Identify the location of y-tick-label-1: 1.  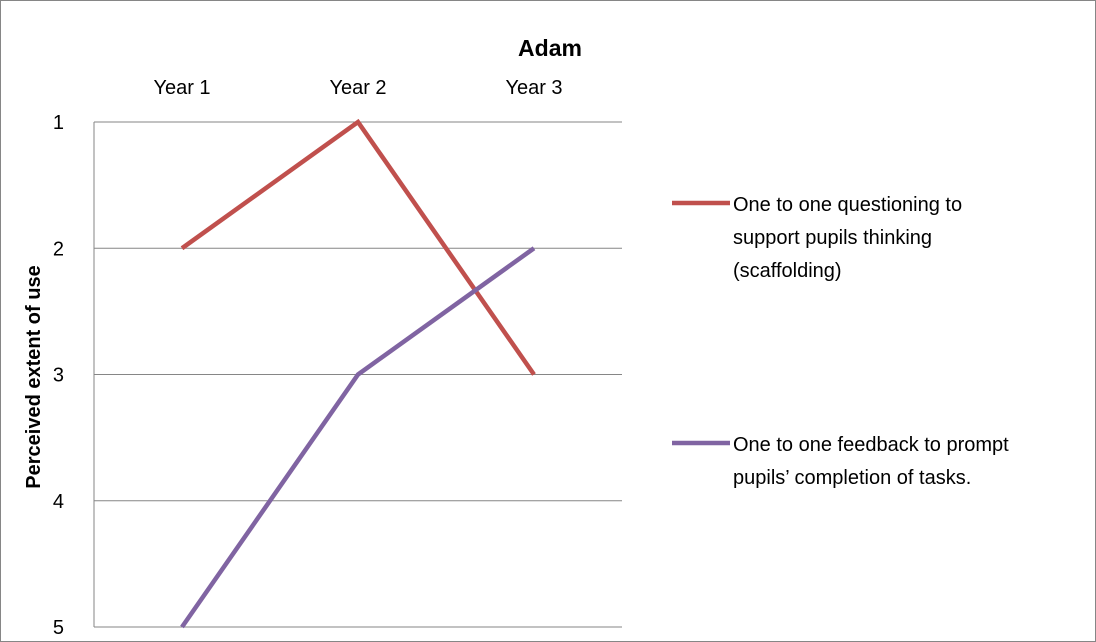
(58, 123).